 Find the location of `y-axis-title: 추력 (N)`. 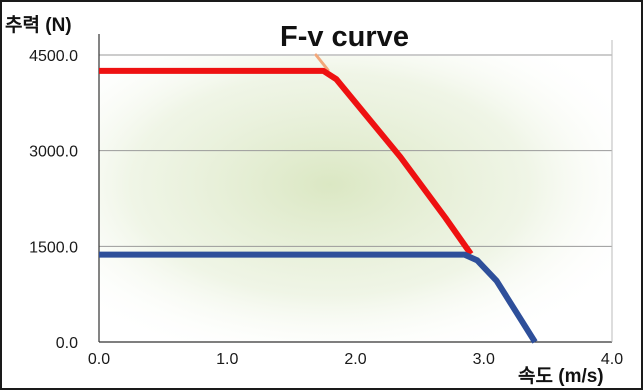

y-axis-title: 추력 (N) is located at coordinates (38, 25).